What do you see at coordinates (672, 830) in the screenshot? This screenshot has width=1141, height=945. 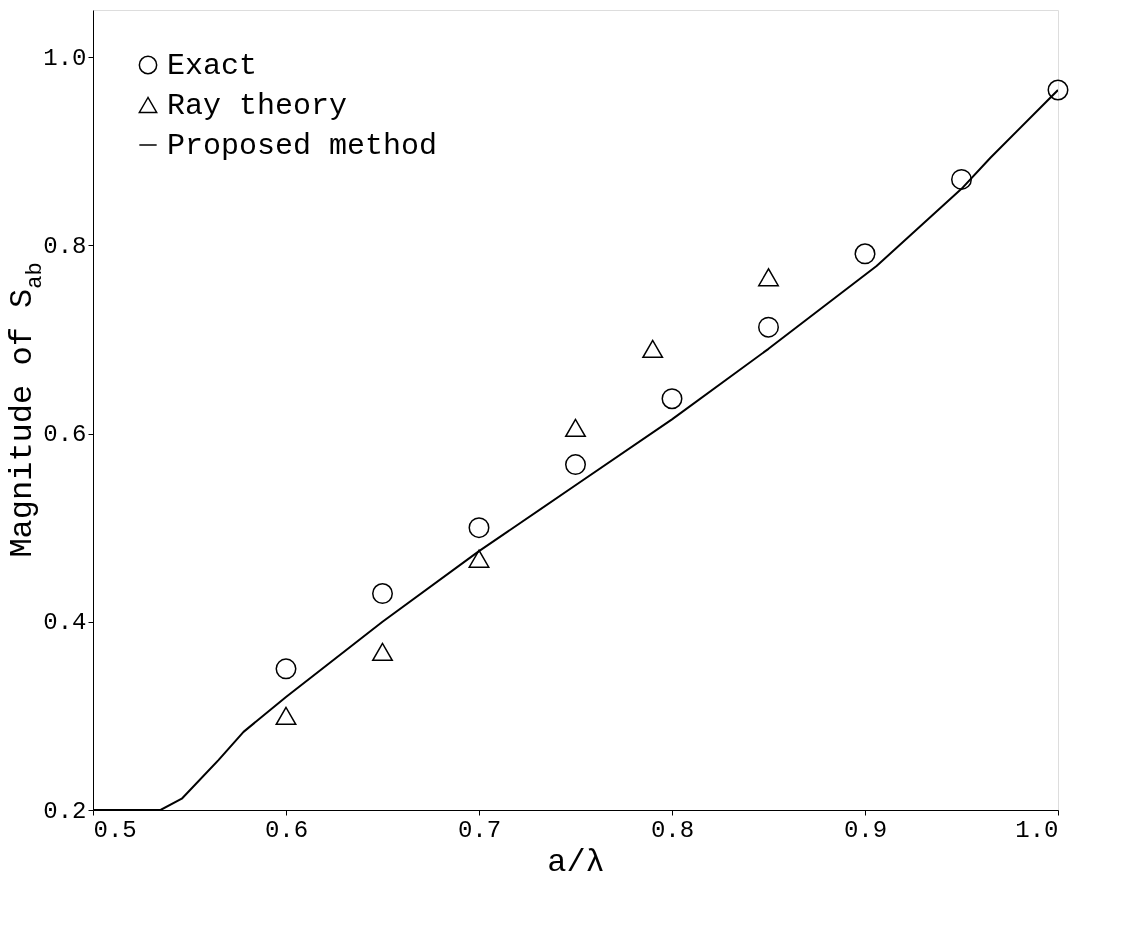 I see `x-tick-label: 0.8` at bounding box center [672, 830].